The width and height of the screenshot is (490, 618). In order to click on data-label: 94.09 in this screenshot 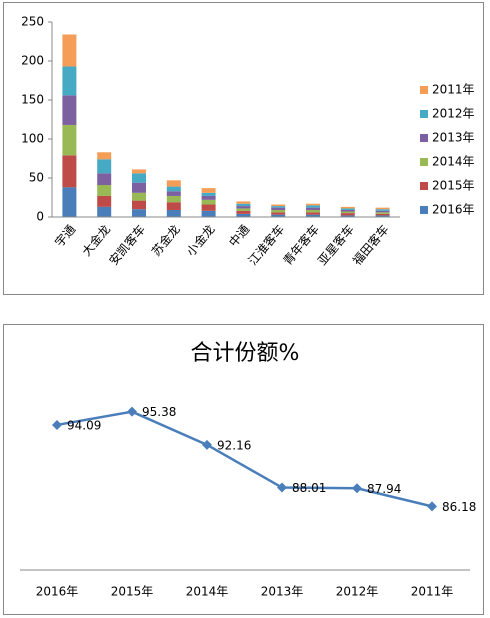, I will do `click(84, 425)`.